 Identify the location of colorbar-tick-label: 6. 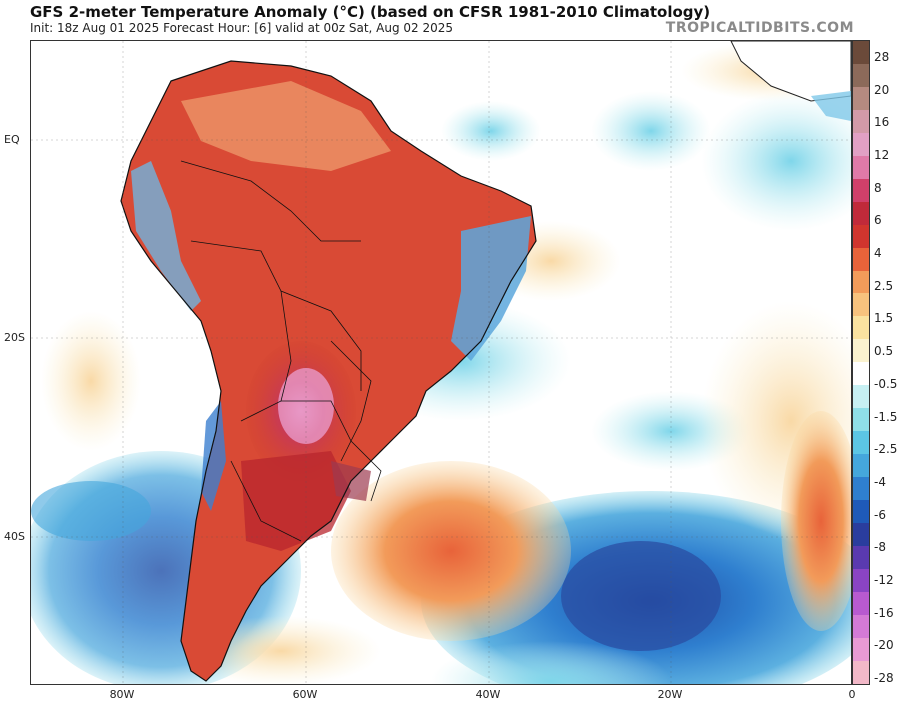
(878, 220).